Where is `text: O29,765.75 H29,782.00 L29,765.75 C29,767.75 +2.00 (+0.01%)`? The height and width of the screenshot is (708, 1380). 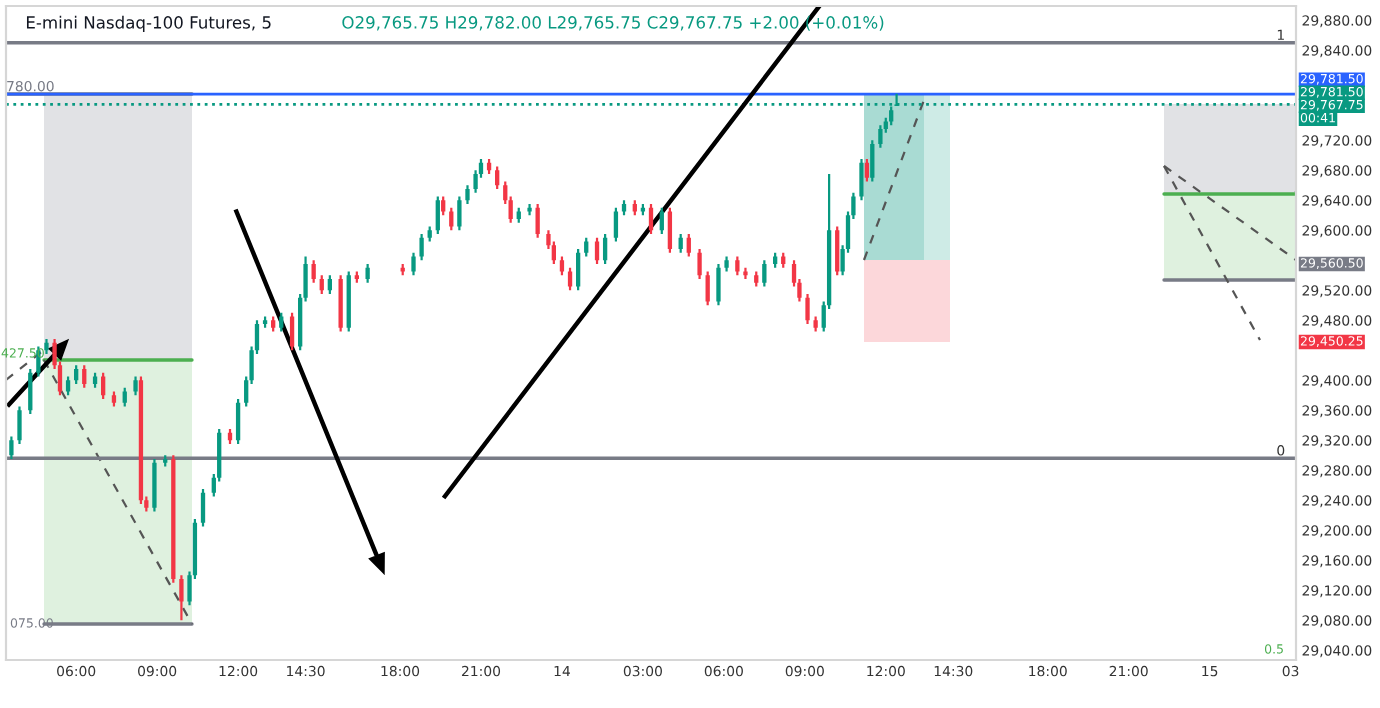
text: O29,765.75 H29,782.00 L29,765.75 C29,767.75 +2.00 (+0.01%) is located at coordinates (613, 23).